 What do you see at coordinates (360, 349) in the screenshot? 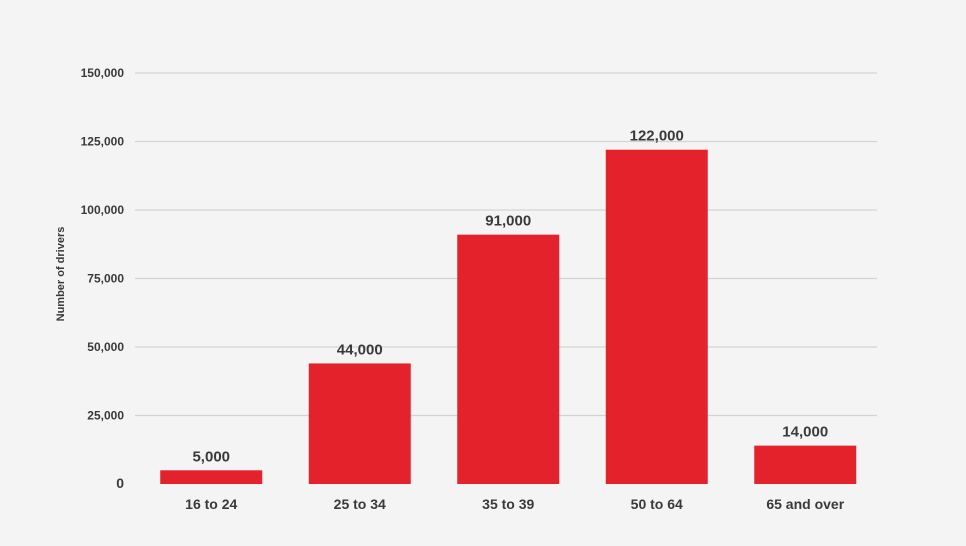
I see `data-label: 44,000` at bounding box center [360, 349].